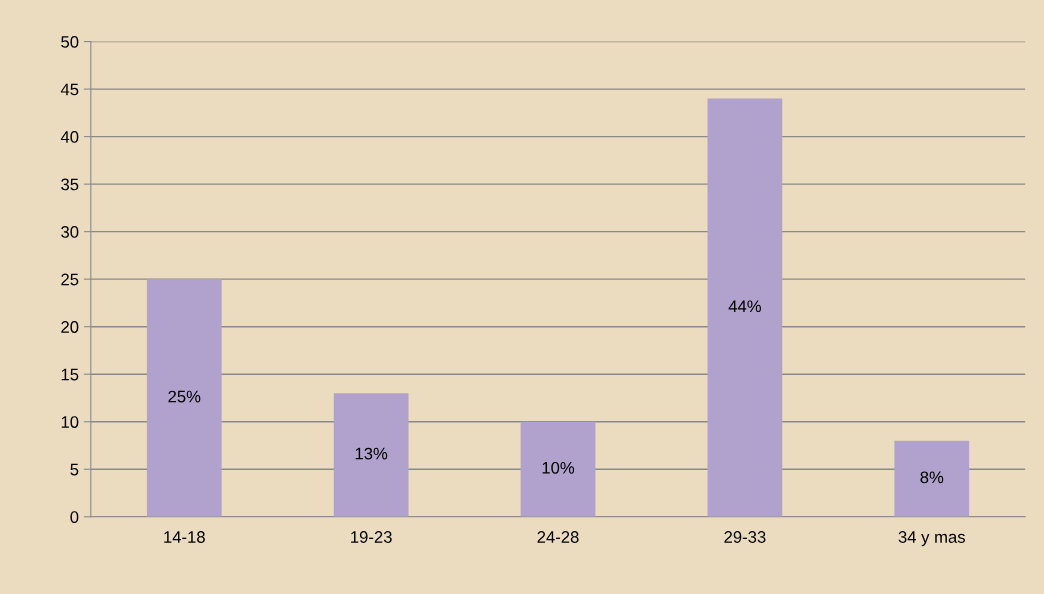 The height and width of the screenshot is (594, 1044). What do you see at coordinates (70, 279) in the screenshot?
I see `y-tick-label: 25` at bounding box center [70, 279].